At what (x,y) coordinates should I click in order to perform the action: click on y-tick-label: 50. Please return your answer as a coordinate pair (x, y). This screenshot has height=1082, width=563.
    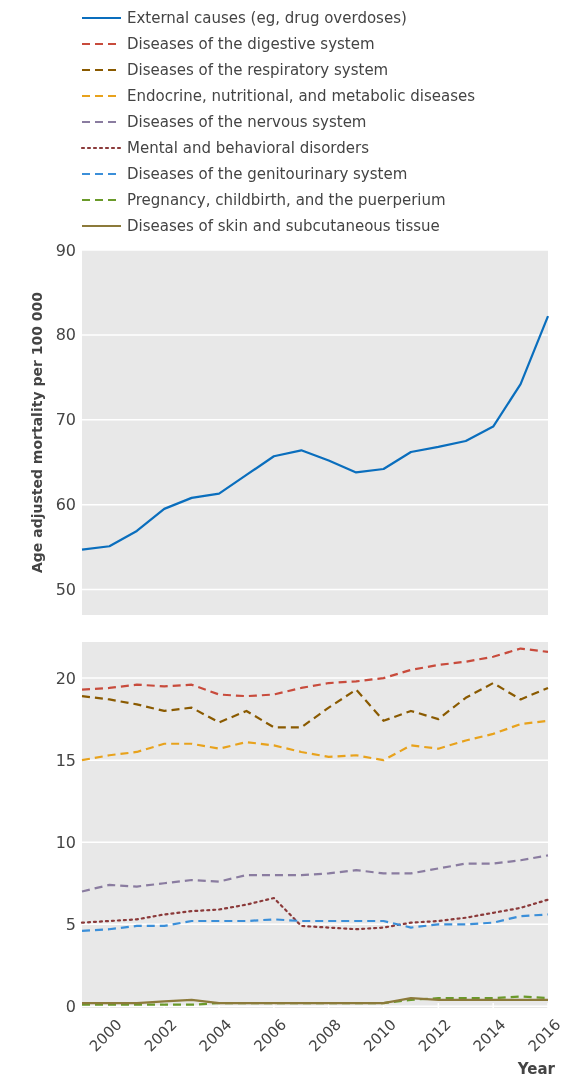
    Looking at the image, I should click on (65, 590).